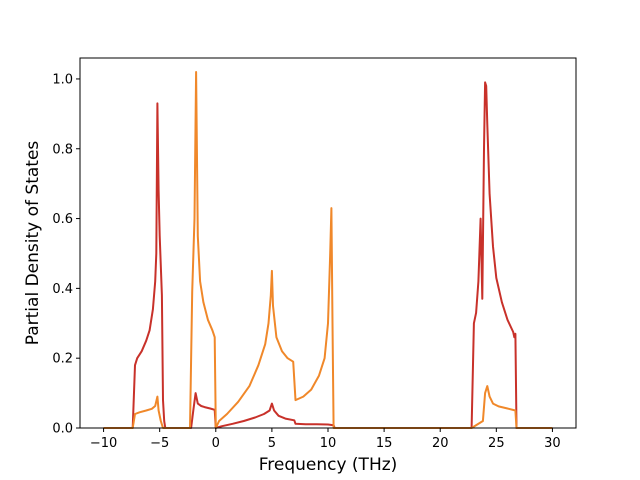  Describe the element at coordinates (62, 79) in the screenshot. I see `y-tick-label: 1.0` at that location.